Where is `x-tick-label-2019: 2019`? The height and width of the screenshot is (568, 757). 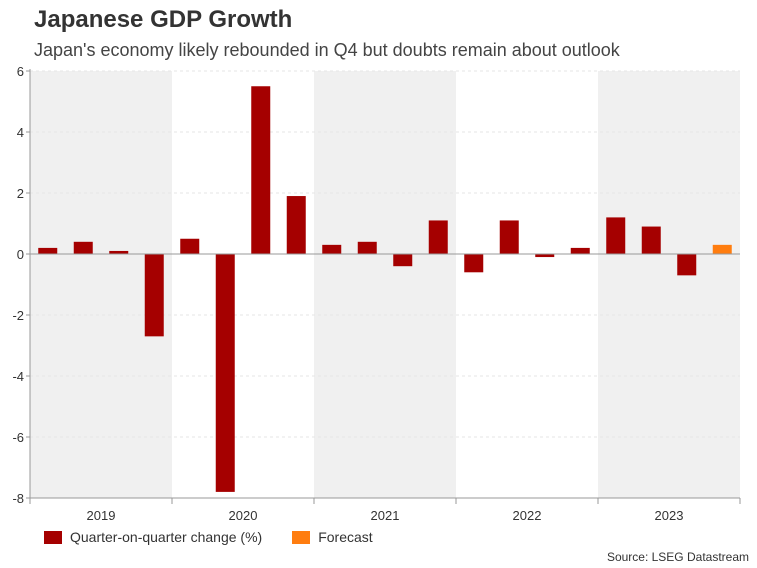 x-tick-label-2019: 2019 is located at coordinates (101, 515).